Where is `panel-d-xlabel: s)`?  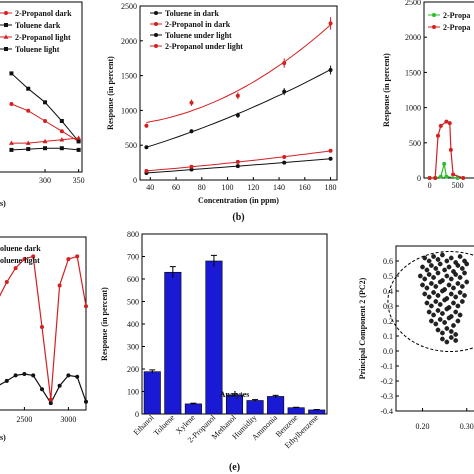 panel-d-xlabel: s) is located at coordinates (3, 437).